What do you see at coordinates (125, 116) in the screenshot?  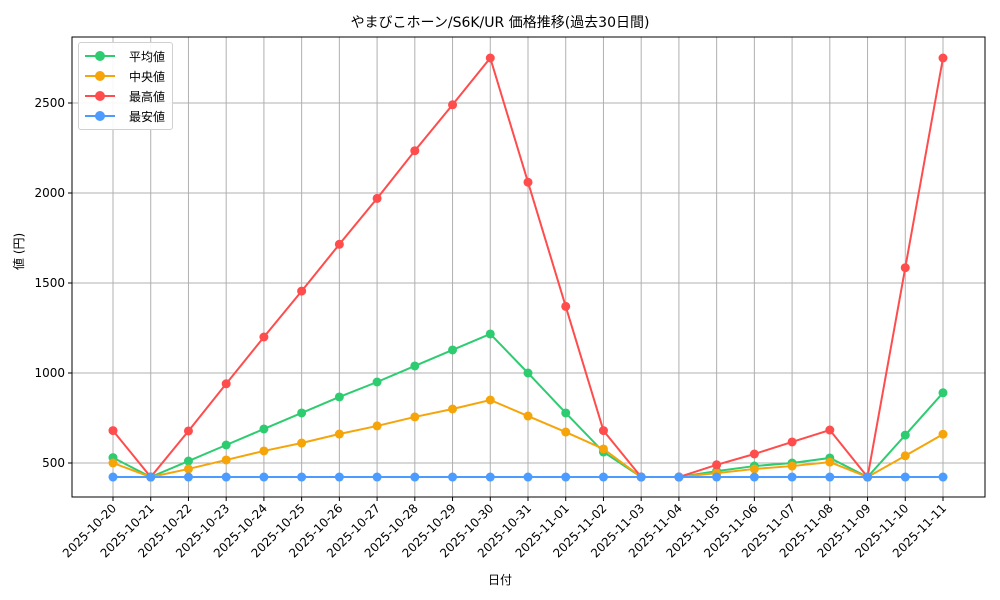 I see `legend-item: 最安値` at bounding box center [125, 116].